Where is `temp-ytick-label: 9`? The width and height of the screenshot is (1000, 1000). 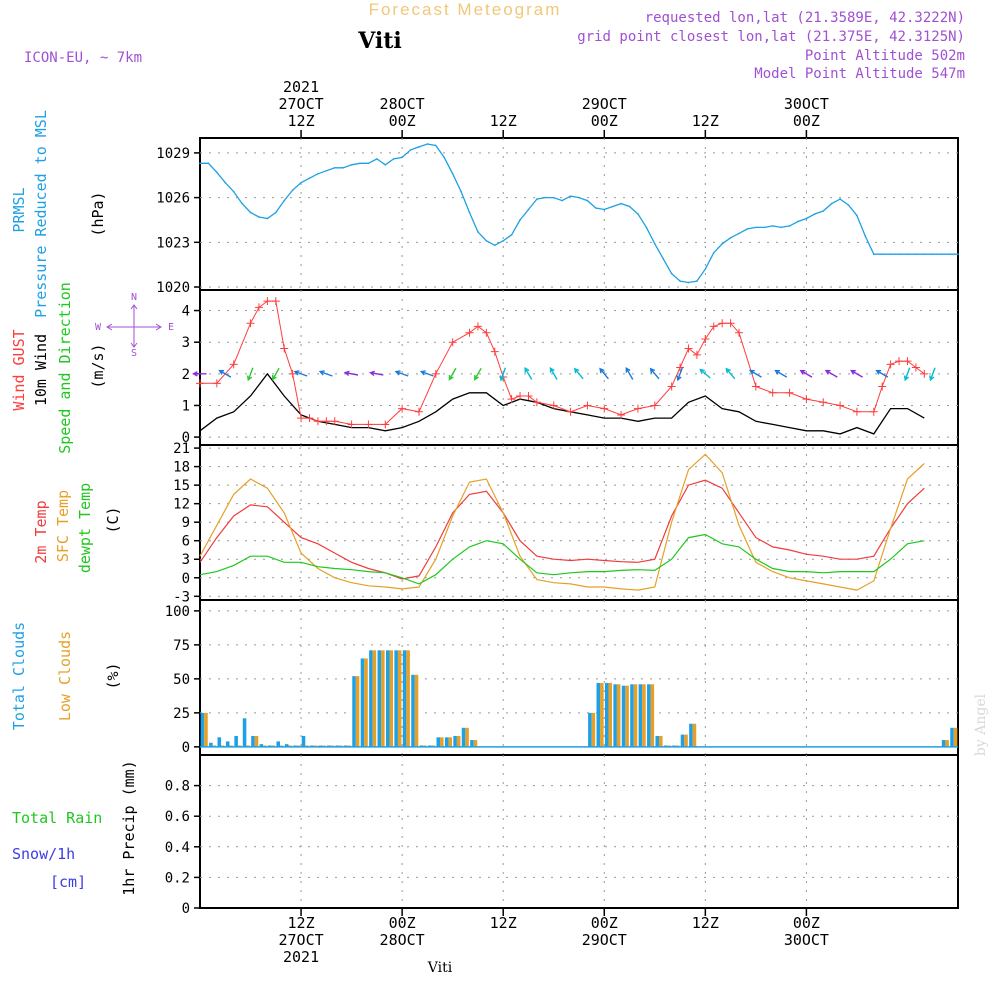
temp-ytick-label: 9 is located at coordinates (186, 523).